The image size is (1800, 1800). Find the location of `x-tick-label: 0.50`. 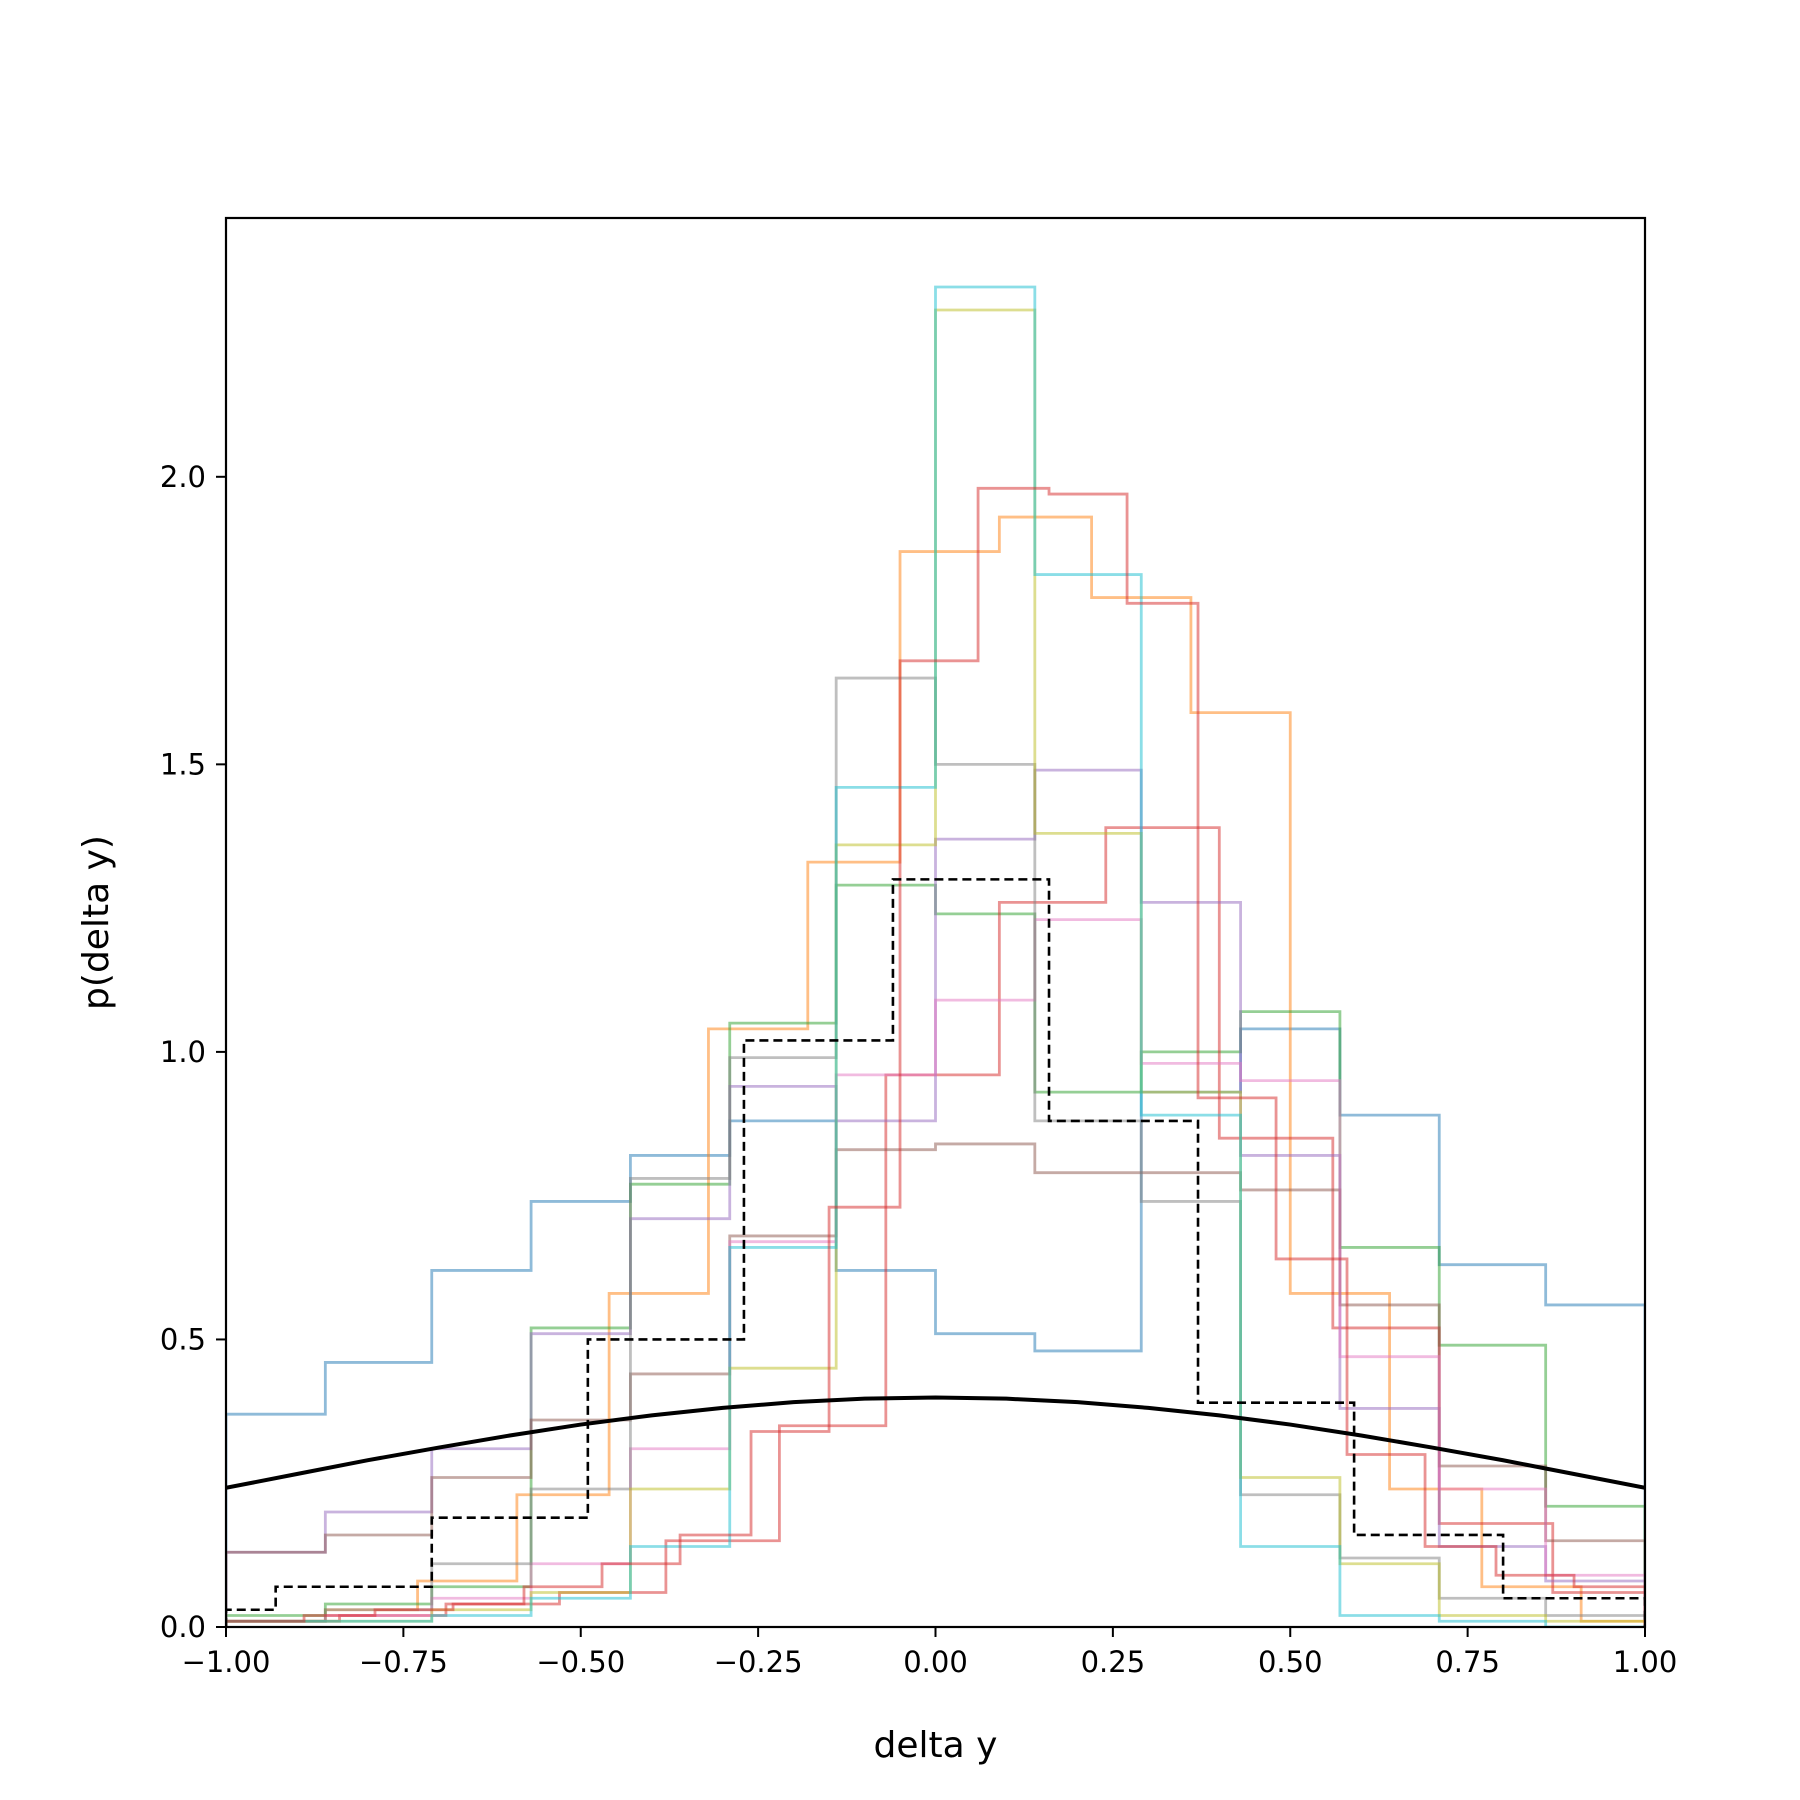

x-tick-label: 0.50 is located at coordinates (1290, 1662).